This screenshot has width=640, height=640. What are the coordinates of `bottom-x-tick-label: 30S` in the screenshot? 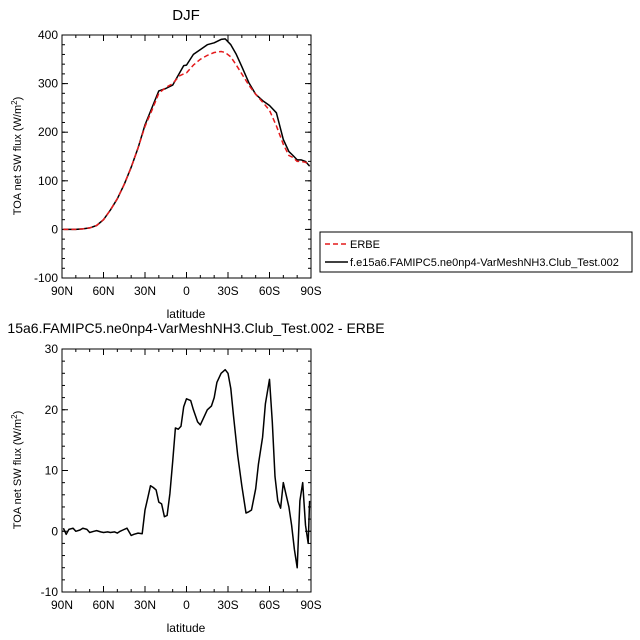 It's located at (227, 605).